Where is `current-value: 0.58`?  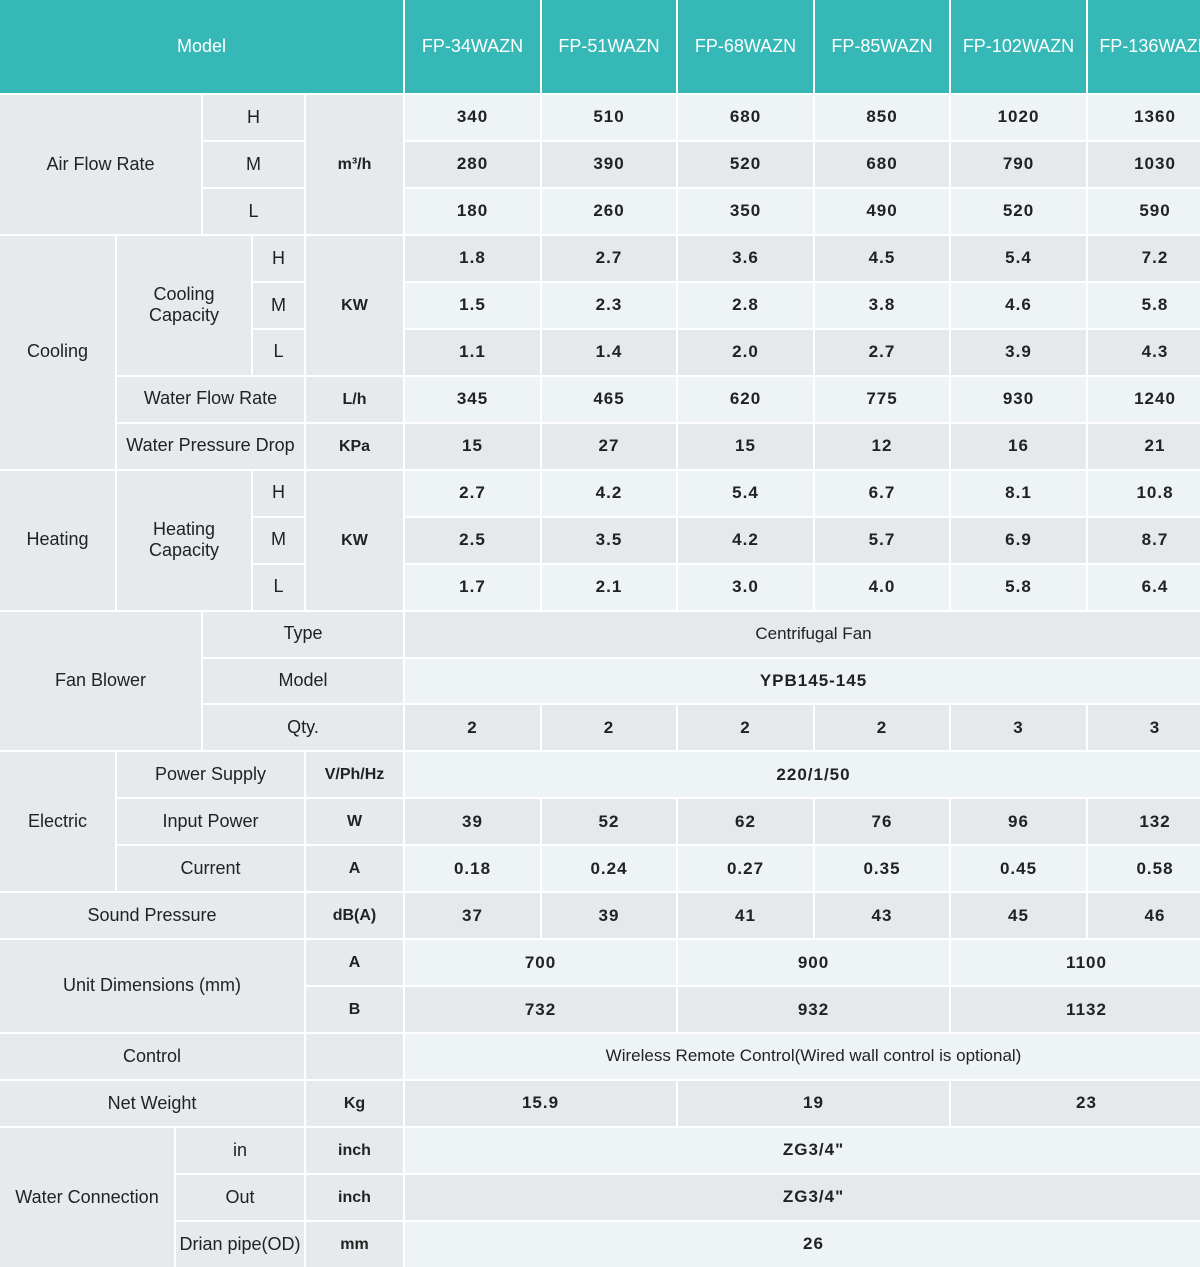 current-value: 0.58 is located at coordinates (1144, 869).